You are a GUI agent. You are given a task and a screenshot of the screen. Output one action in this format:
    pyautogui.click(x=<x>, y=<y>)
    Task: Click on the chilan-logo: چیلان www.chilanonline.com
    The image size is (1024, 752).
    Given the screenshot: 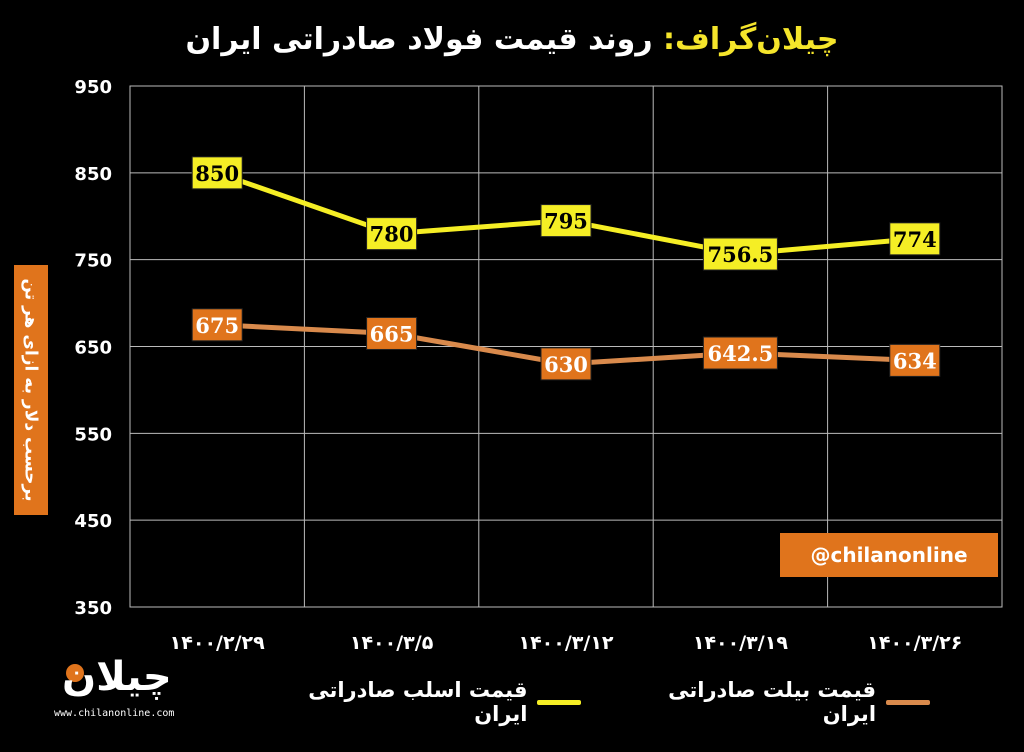 What is the action you would take?
    pyautogui.click(x=108, y=689)
    